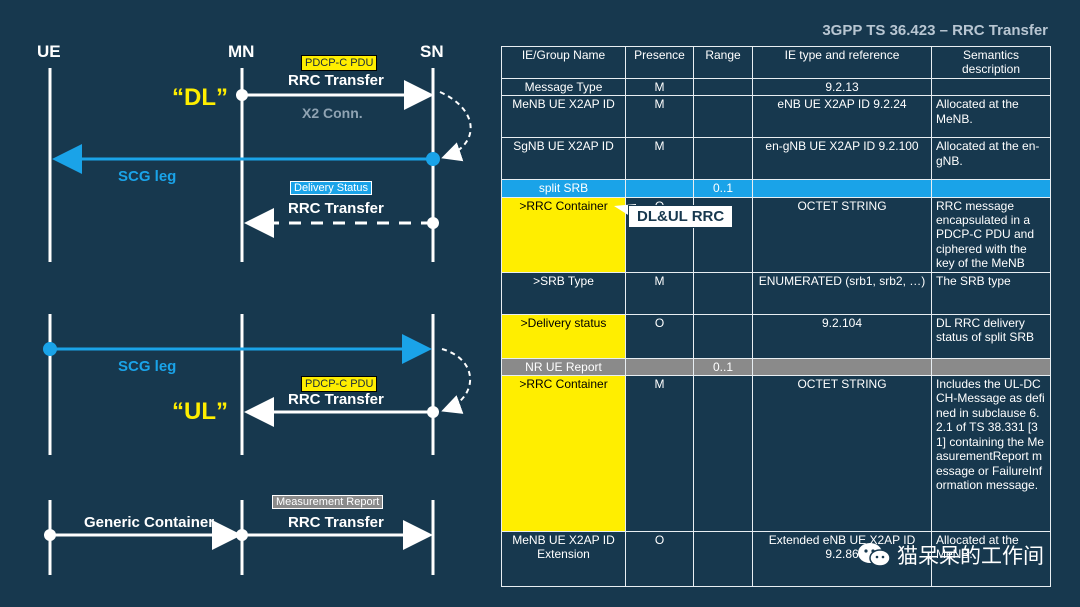  I want to click on cell-semantics: Allocated at the en-gNB., so click(991, 159).